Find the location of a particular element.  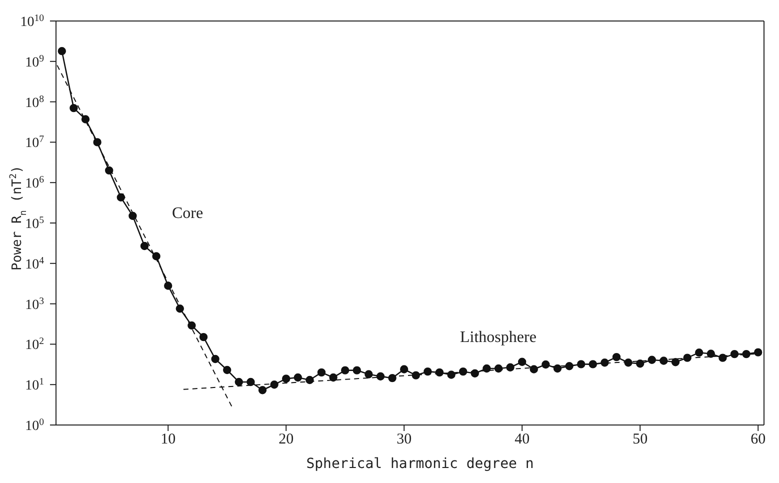

y-tick-label: 10$^{6}$ is located at coordinates (34, 183).